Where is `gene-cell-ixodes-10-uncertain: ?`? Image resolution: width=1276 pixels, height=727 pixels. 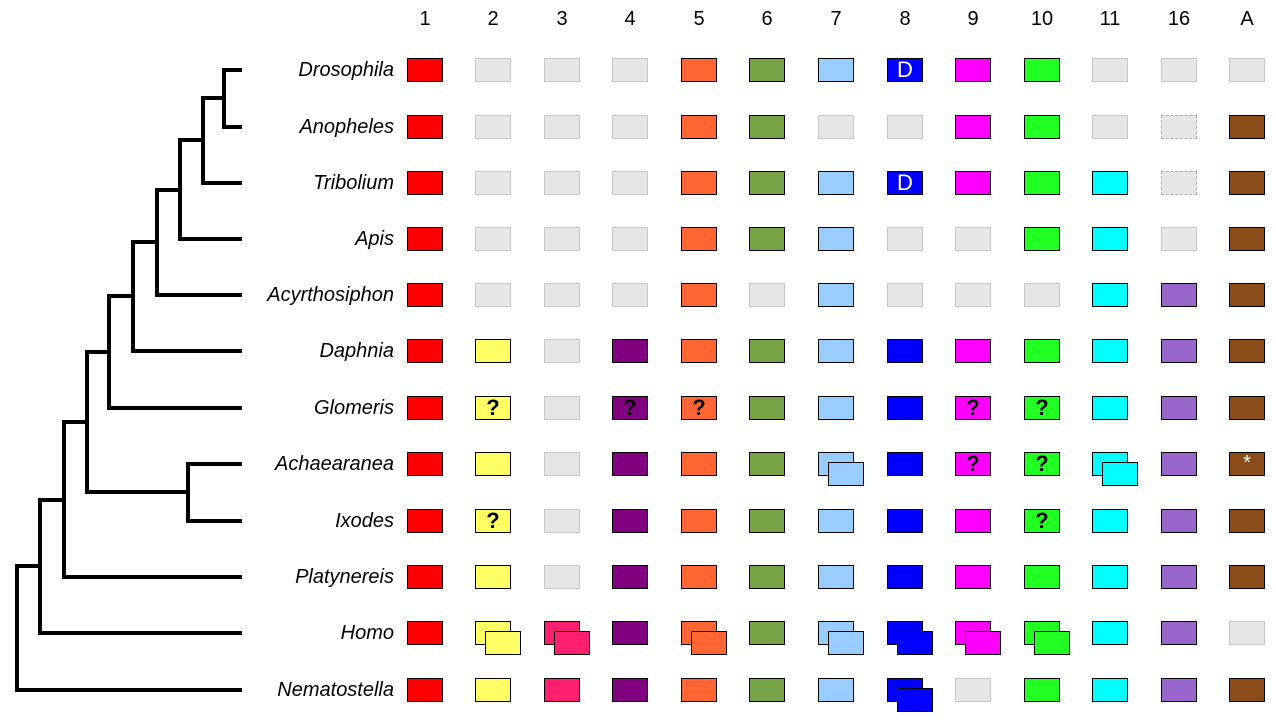
gene-cell-ixodes-10-uncertain: ? is located at coordinates (1042, 521).